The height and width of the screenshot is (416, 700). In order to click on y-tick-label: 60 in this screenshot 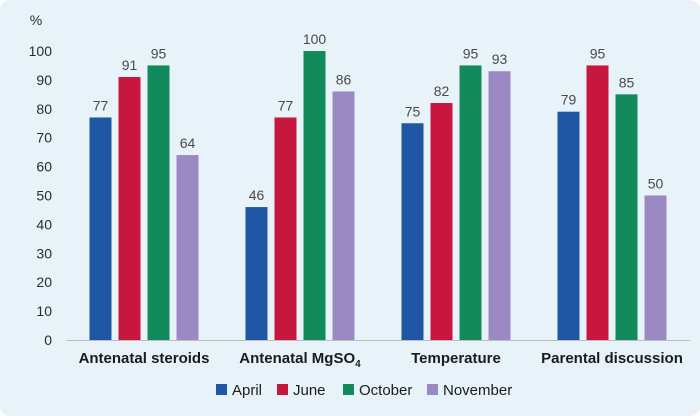, I will do `click(44, 167)`.